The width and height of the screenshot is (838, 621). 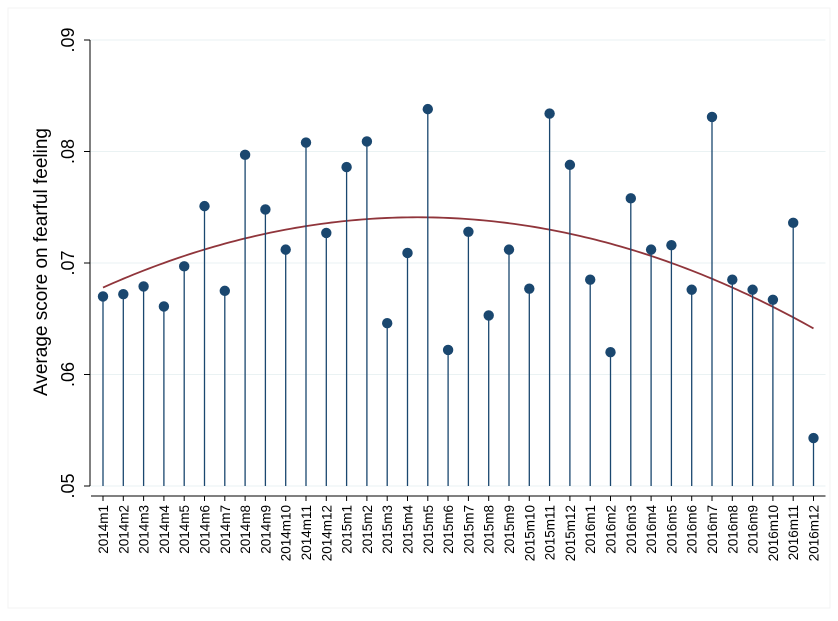 I want to click on point-2015m7, so click(x=468, y=231).